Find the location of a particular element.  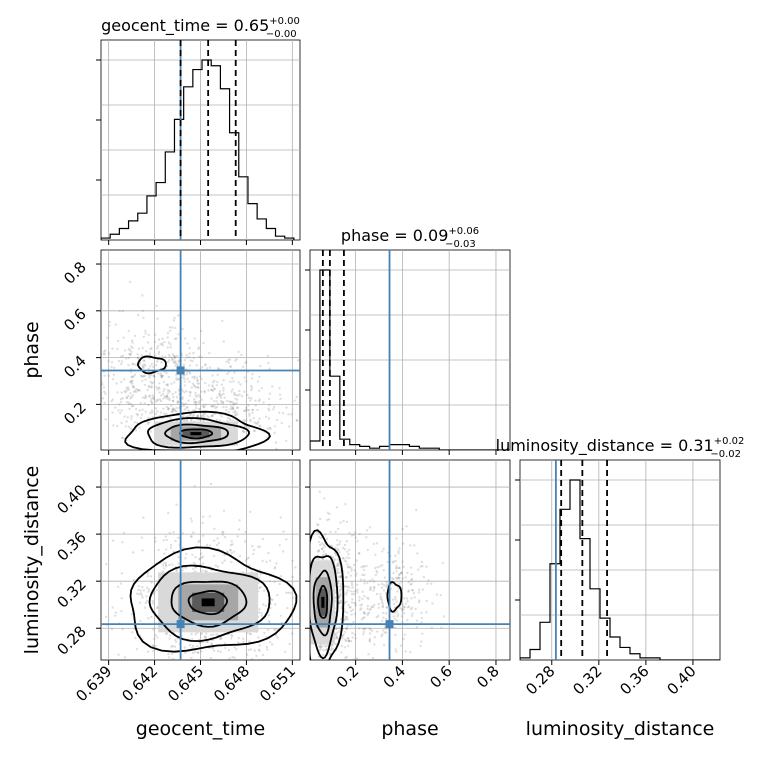

x-tick-label-geocent_time: 0.642 is located at coordinates (139, 683).